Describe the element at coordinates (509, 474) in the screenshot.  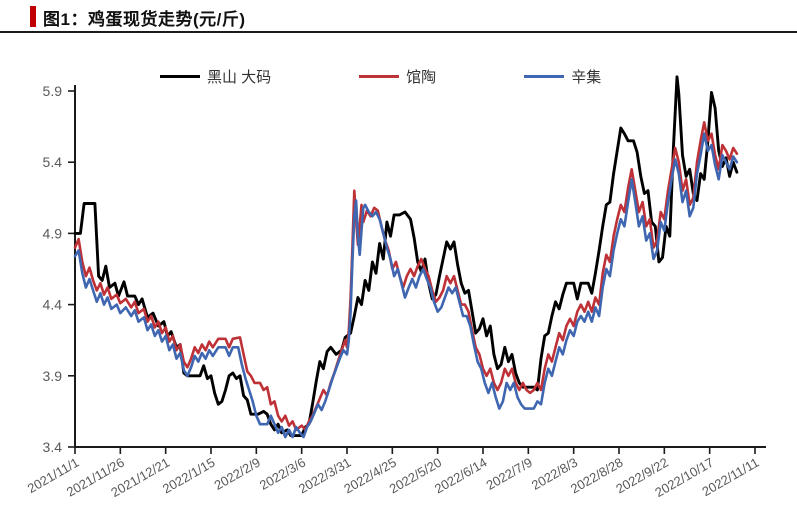
I see `x-tick-label: 2022/7/9` at that location.